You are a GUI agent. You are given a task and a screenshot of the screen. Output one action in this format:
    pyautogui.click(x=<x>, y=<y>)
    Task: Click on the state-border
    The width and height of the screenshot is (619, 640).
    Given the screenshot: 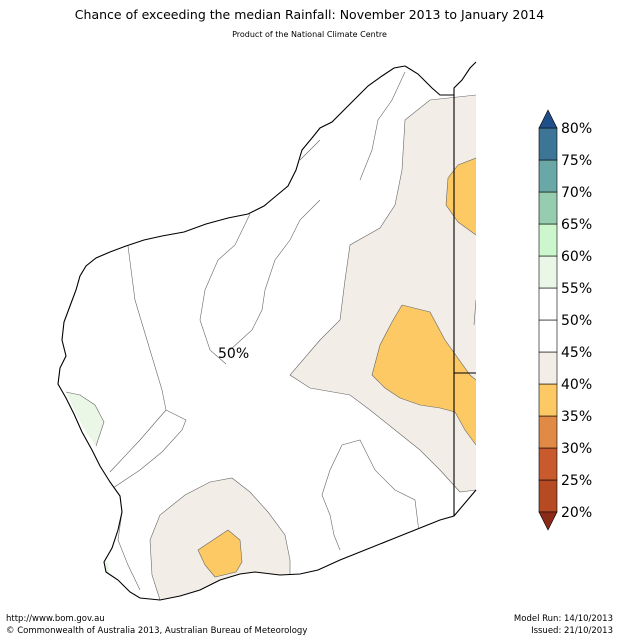 What is the action you would take?
    pyautogui.click(x=464, y=305)
    